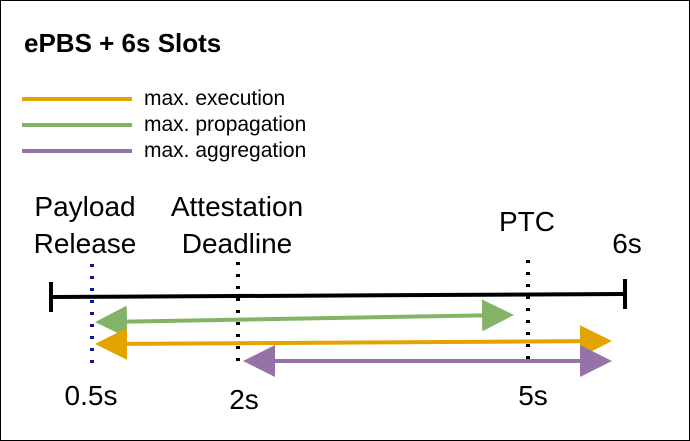 The height and width of the screenshot is (441, 690). Describe the element at coordinates (527, 221) in the screenshot. I see `ptc-label: PTC` at that location.